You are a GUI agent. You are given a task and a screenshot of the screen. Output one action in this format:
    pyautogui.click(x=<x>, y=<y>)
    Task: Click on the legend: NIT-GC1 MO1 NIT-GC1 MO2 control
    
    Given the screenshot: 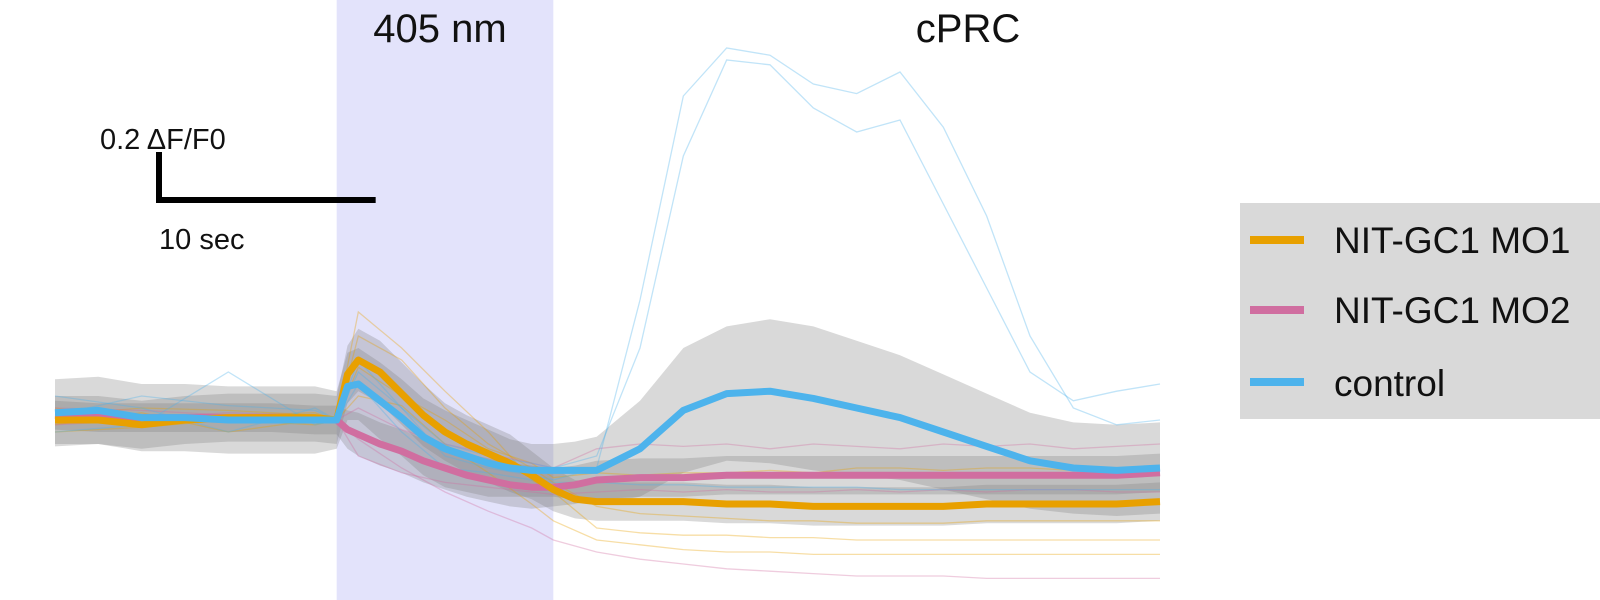 What is the action you would take?
    pyautogui.click(x=1420, y=311)
    